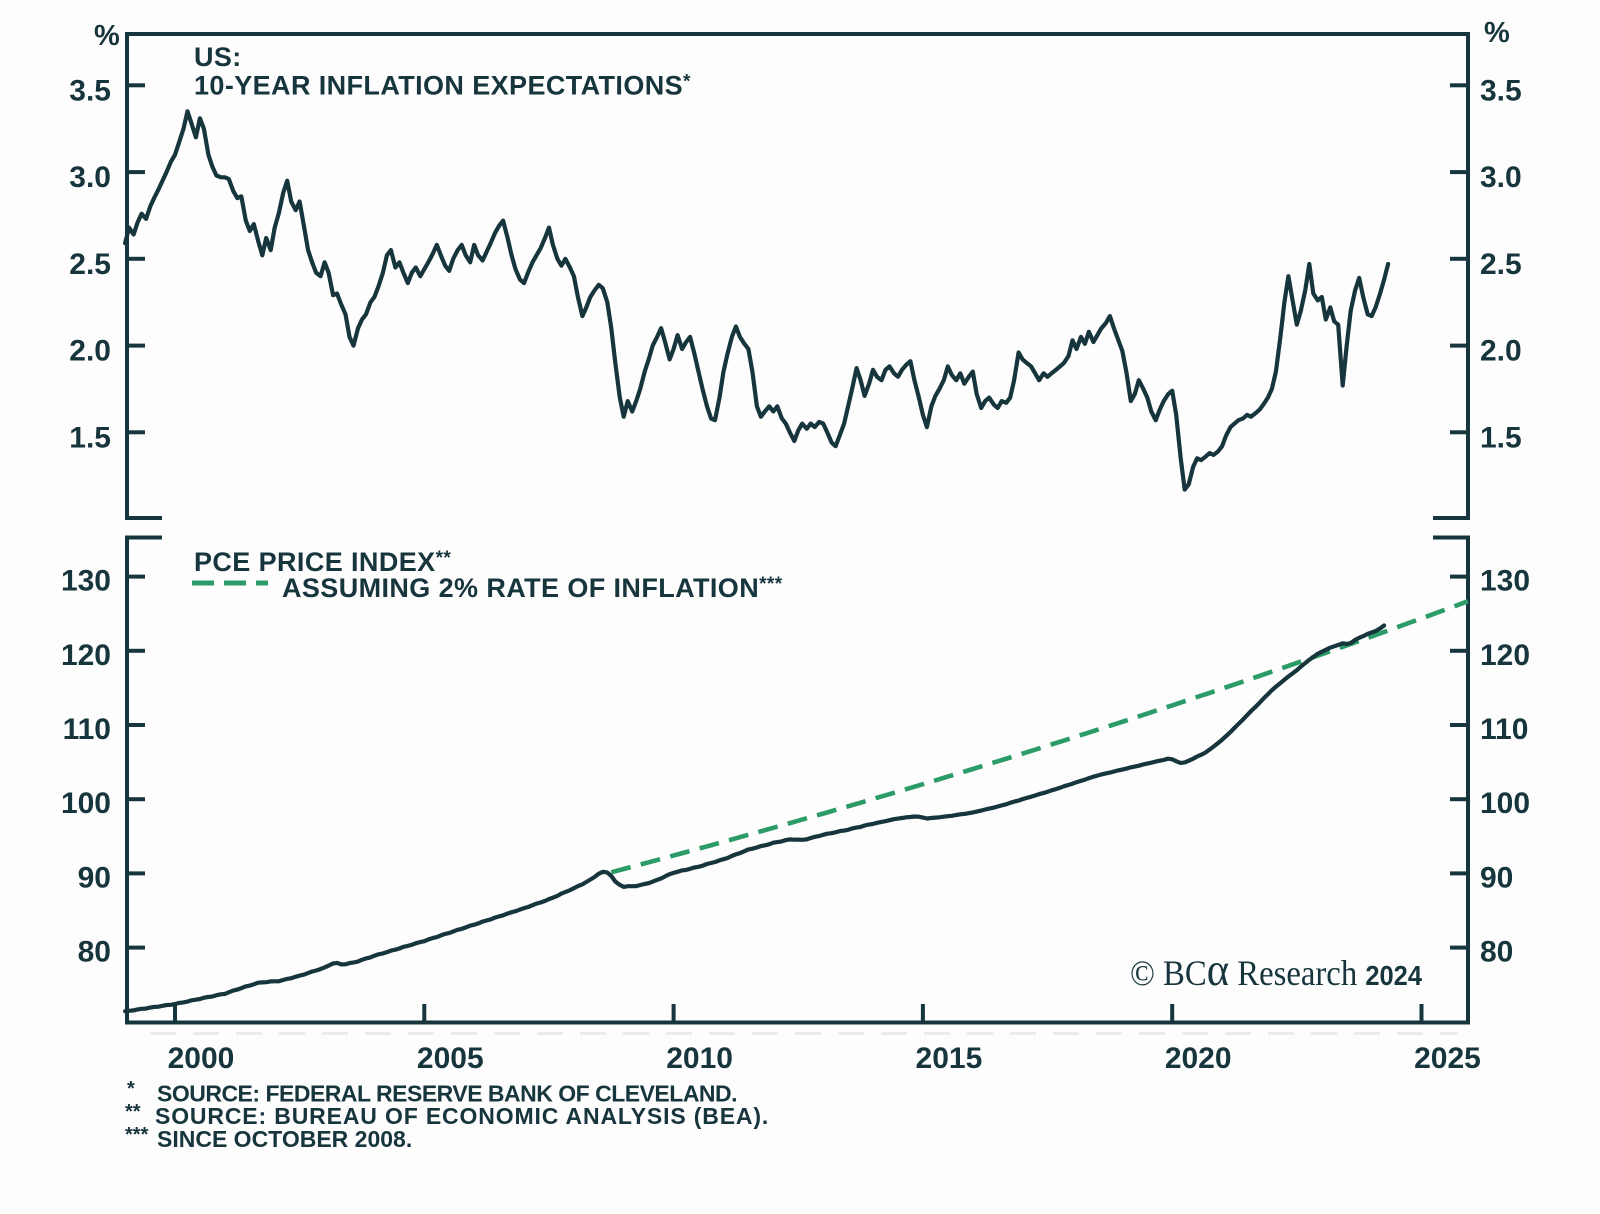  I want to click on svg-text: 2000, so click(201, 1058).